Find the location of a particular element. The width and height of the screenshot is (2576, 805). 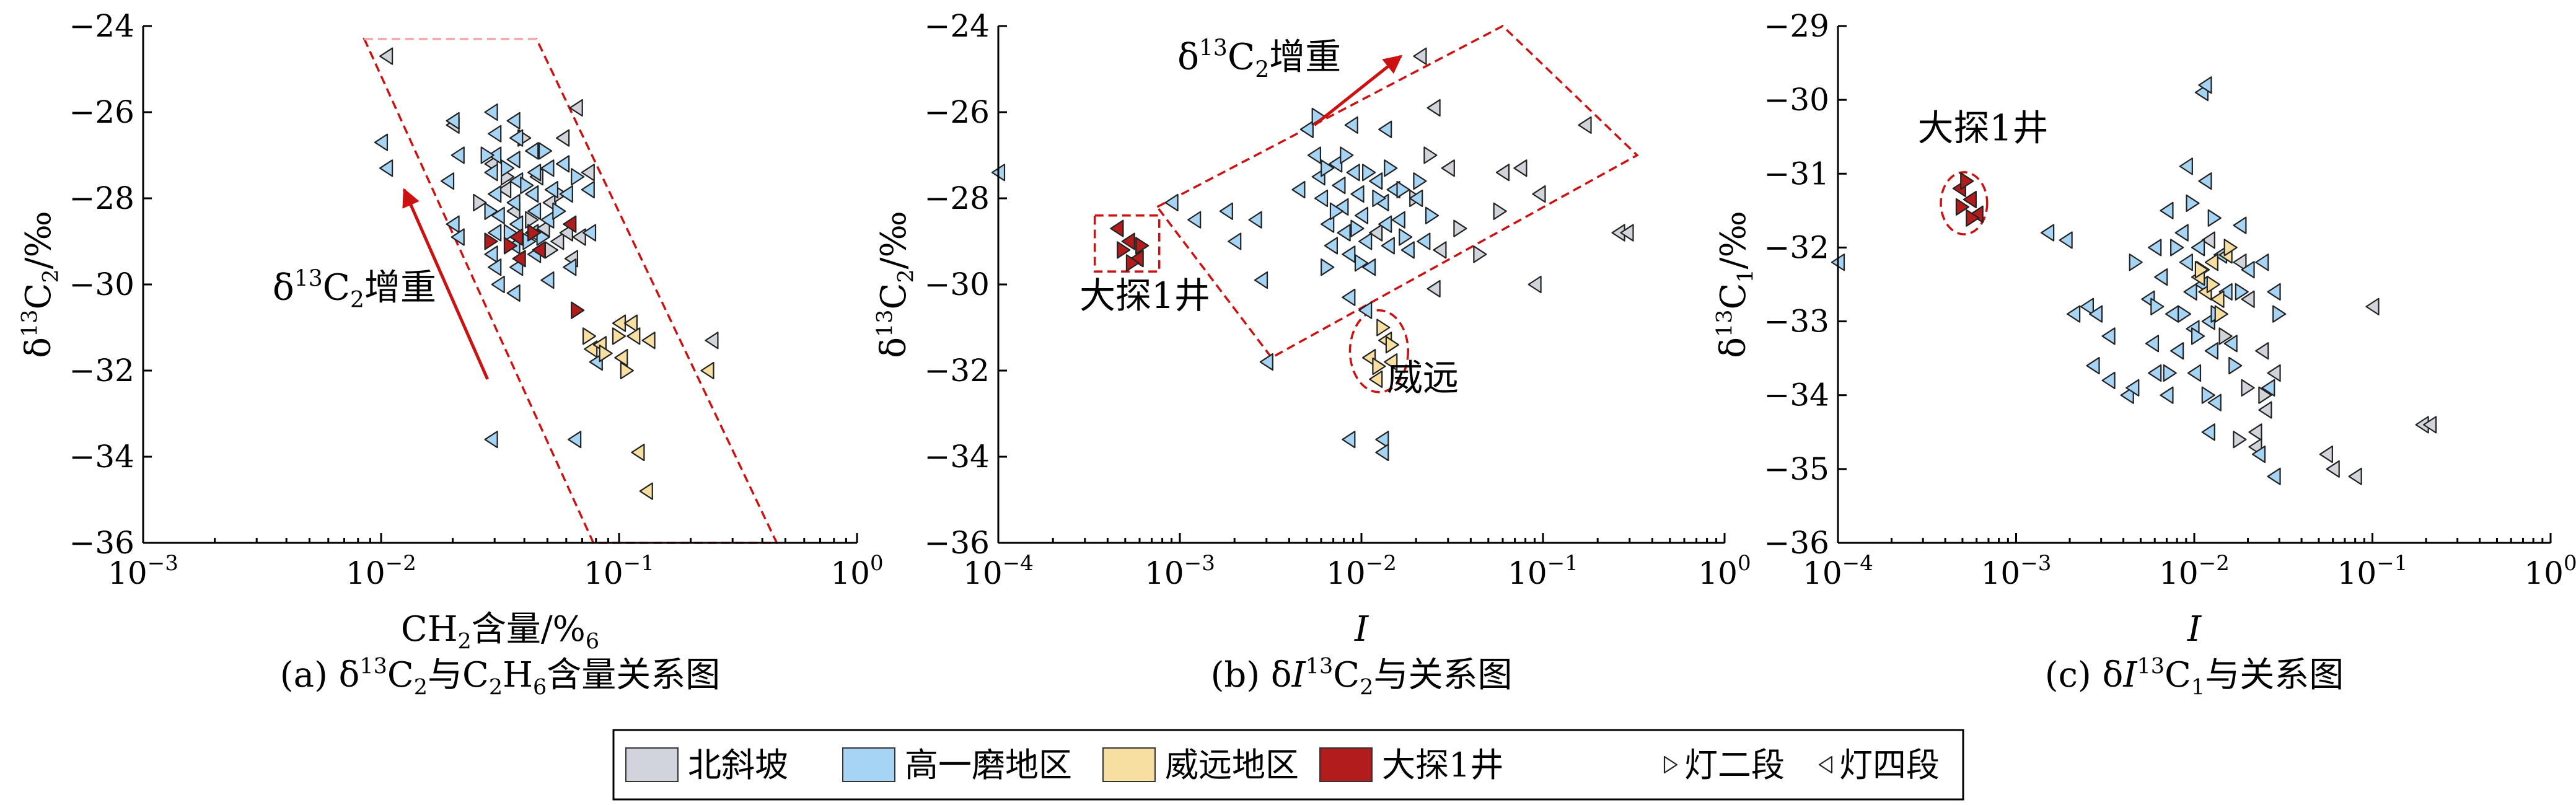

x-tick-label: 10⁻² is located at coordinates (2195, 571).